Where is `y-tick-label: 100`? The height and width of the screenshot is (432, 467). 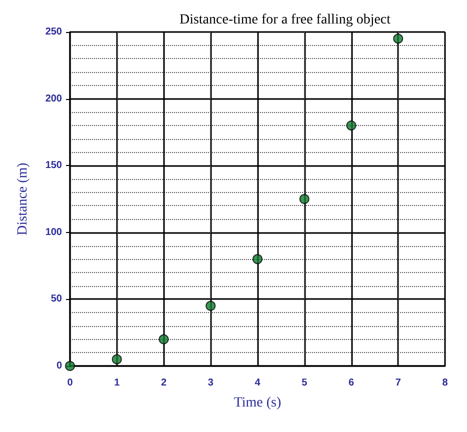 y-tick-label: 100 is located at coordinates (53, 232).